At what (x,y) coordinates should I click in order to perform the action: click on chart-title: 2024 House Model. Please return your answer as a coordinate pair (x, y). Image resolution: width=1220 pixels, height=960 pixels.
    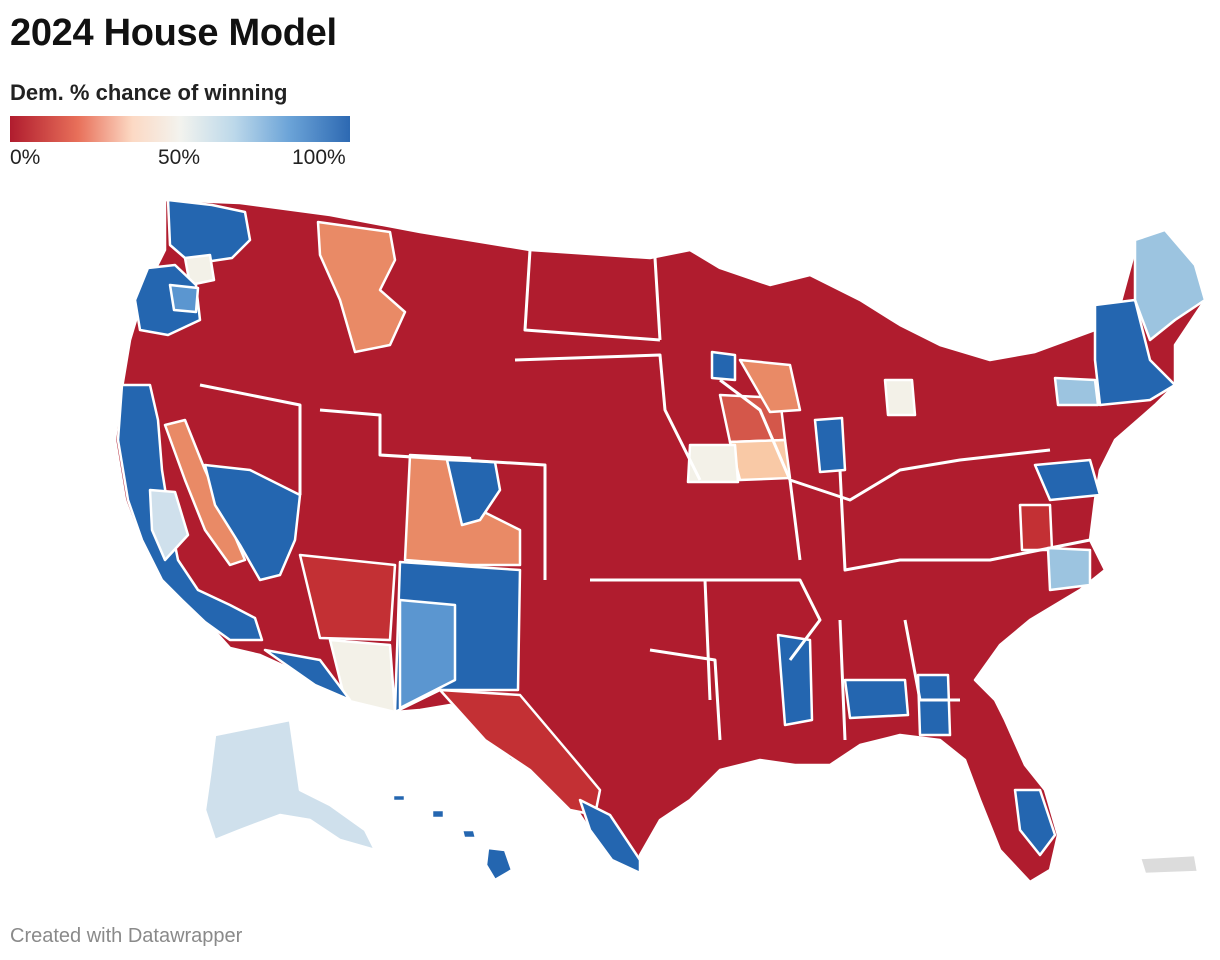
    Looking at the image, I should click on (173, 33).